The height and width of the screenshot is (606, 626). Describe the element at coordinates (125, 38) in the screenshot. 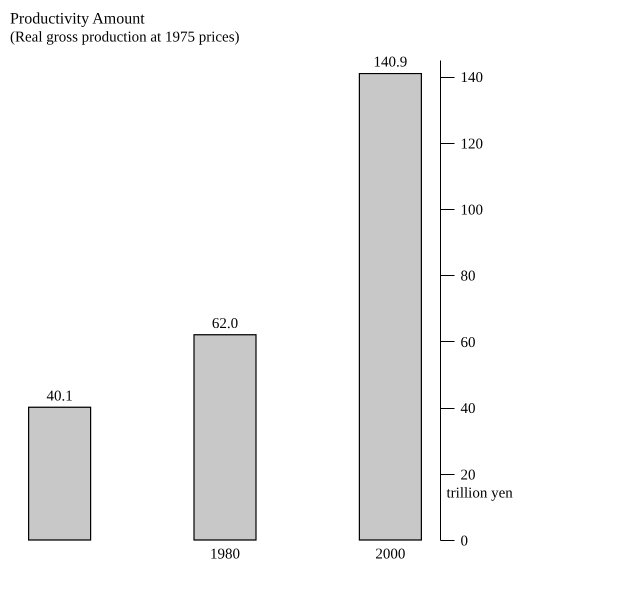

I see `chart-subtitle: (Real gross production at 1975 prices)` at that location.